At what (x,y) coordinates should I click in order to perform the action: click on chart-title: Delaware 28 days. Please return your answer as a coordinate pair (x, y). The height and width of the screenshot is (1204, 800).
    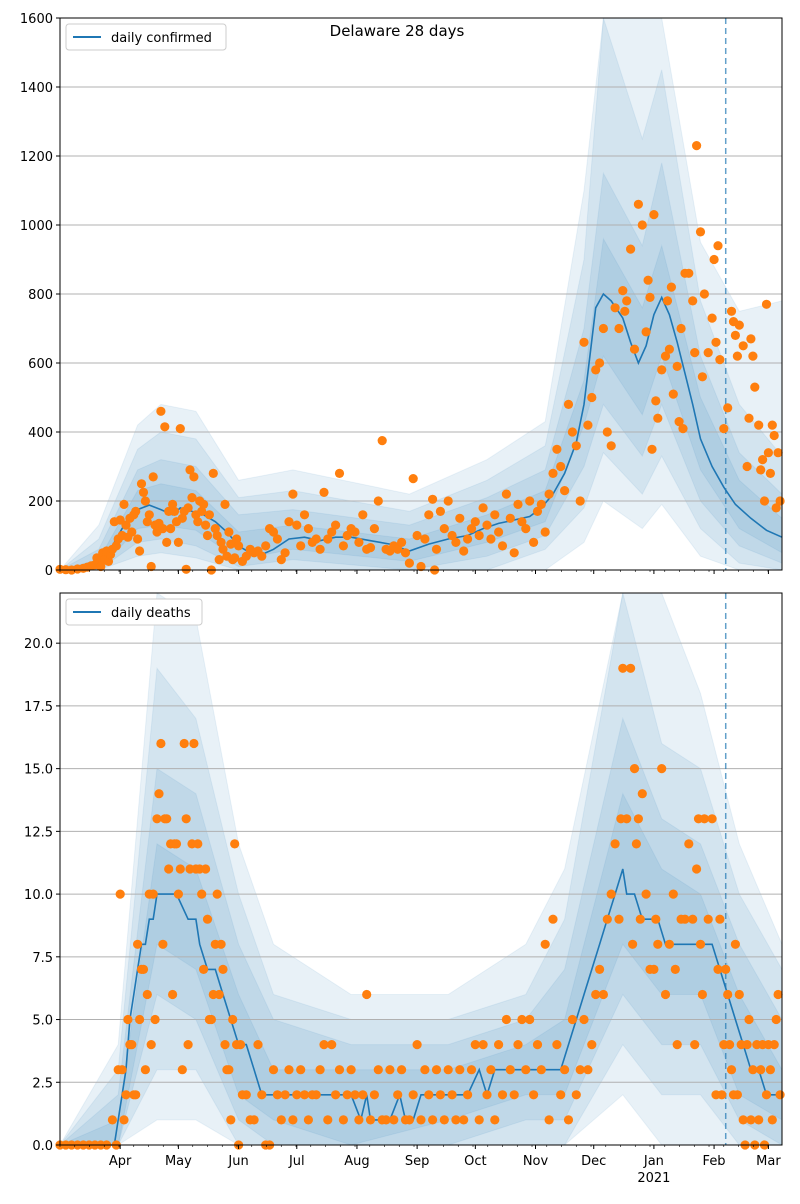
    Looking at the image, I should click on (397, 31).